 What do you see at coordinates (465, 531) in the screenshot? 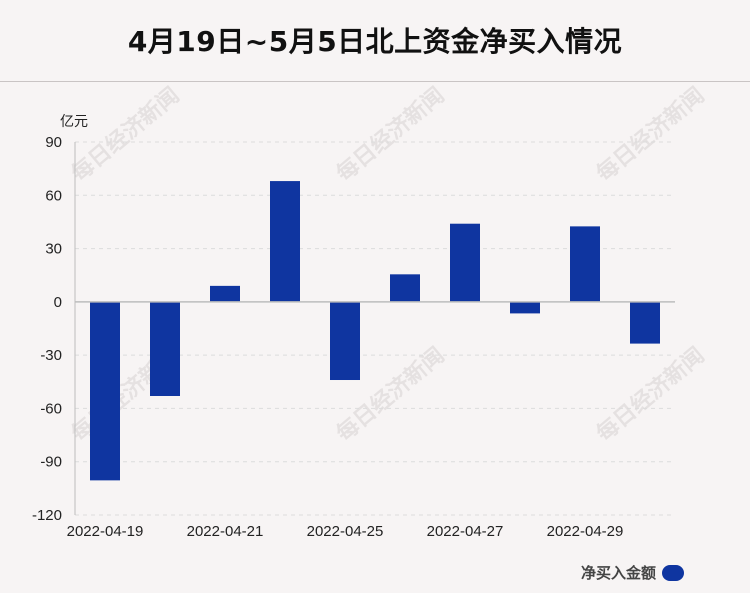
I see `x-tick-label: 2022-04-27` at bounding box center [465, 531].